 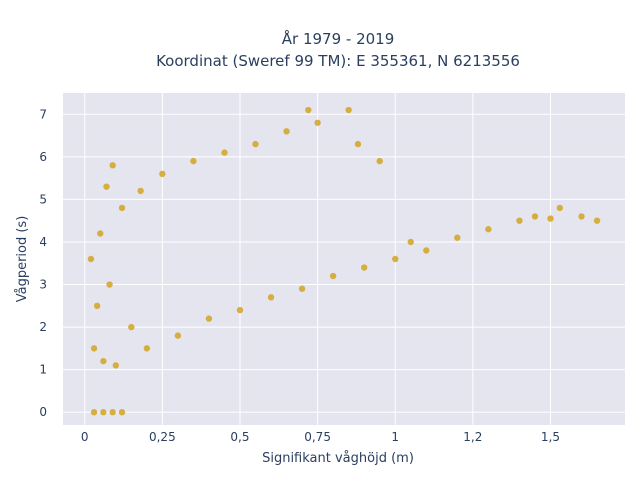 I want to click on y-axis-title: Vågperiod (s), so click(x=22, y=259).